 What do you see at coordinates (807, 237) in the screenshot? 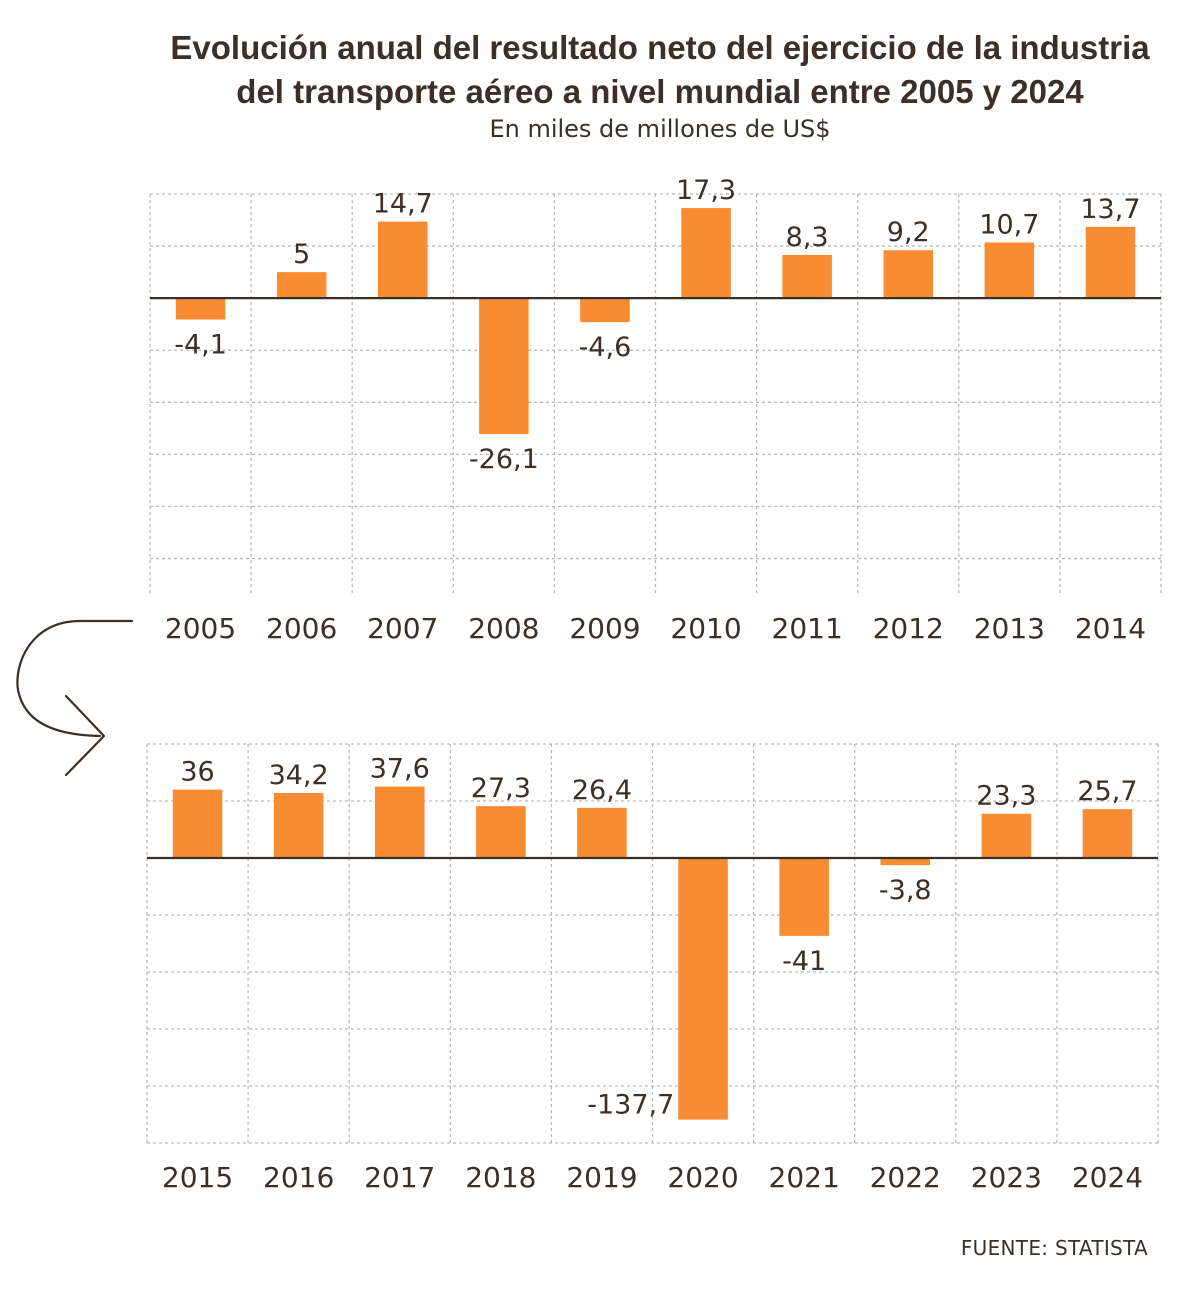
I see `data-label-2011: 8,3` at bounding box center [807, 237].